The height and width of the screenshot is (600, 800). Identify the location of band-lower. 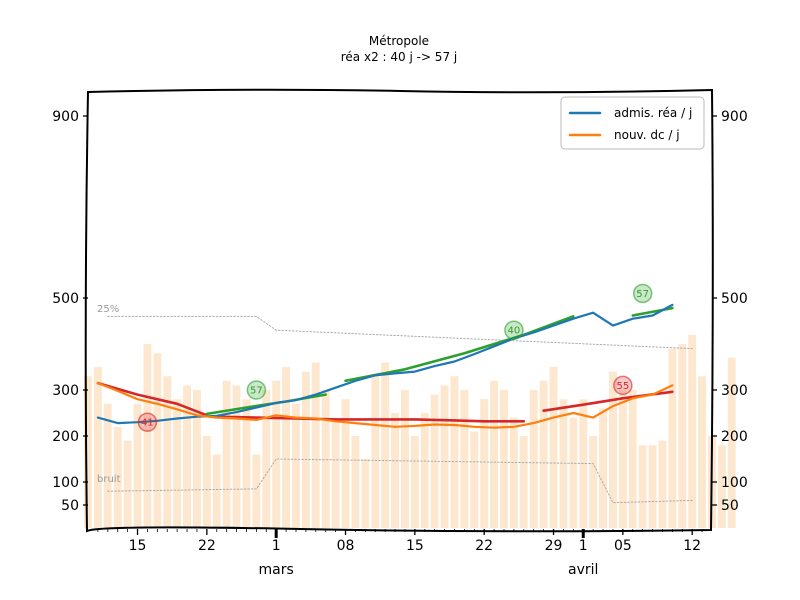
(400, 481).